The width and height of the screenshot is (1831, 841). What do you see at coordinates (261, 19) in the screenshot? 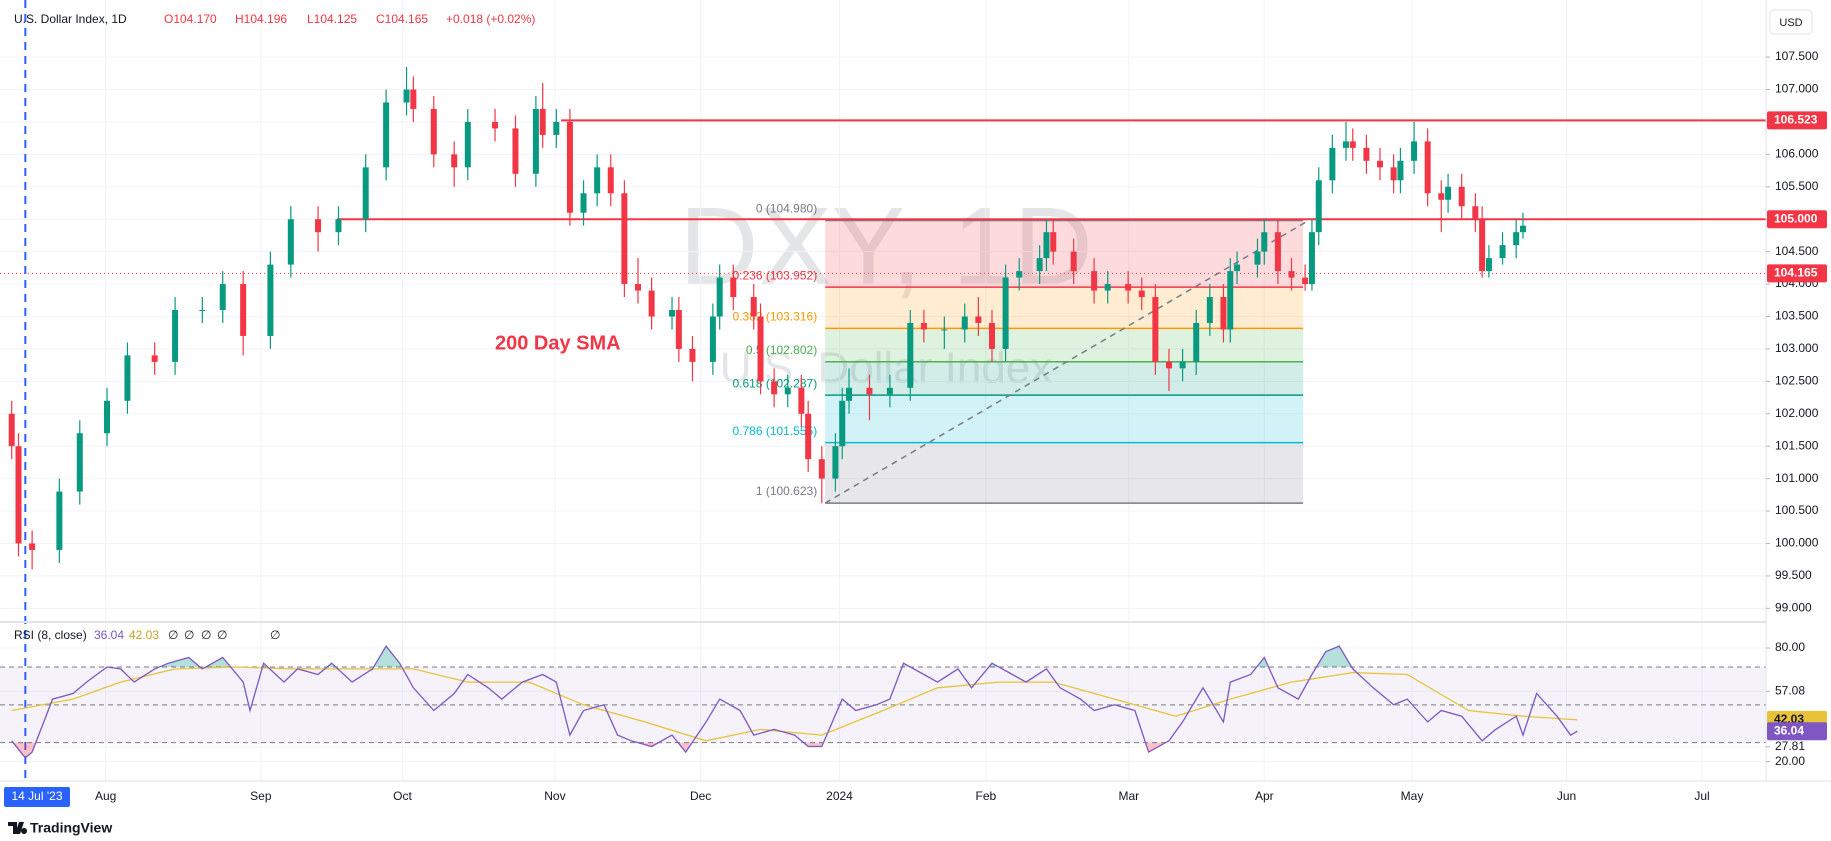
I see `ohlc-value: H104.196` at bounding box center [261, 19].